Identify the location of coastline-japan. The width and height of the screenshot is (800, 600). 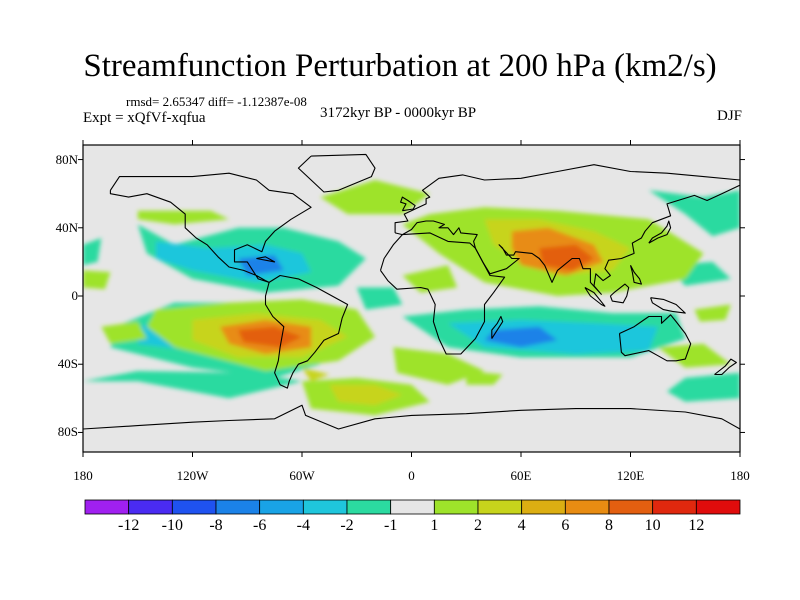
(660, 232).